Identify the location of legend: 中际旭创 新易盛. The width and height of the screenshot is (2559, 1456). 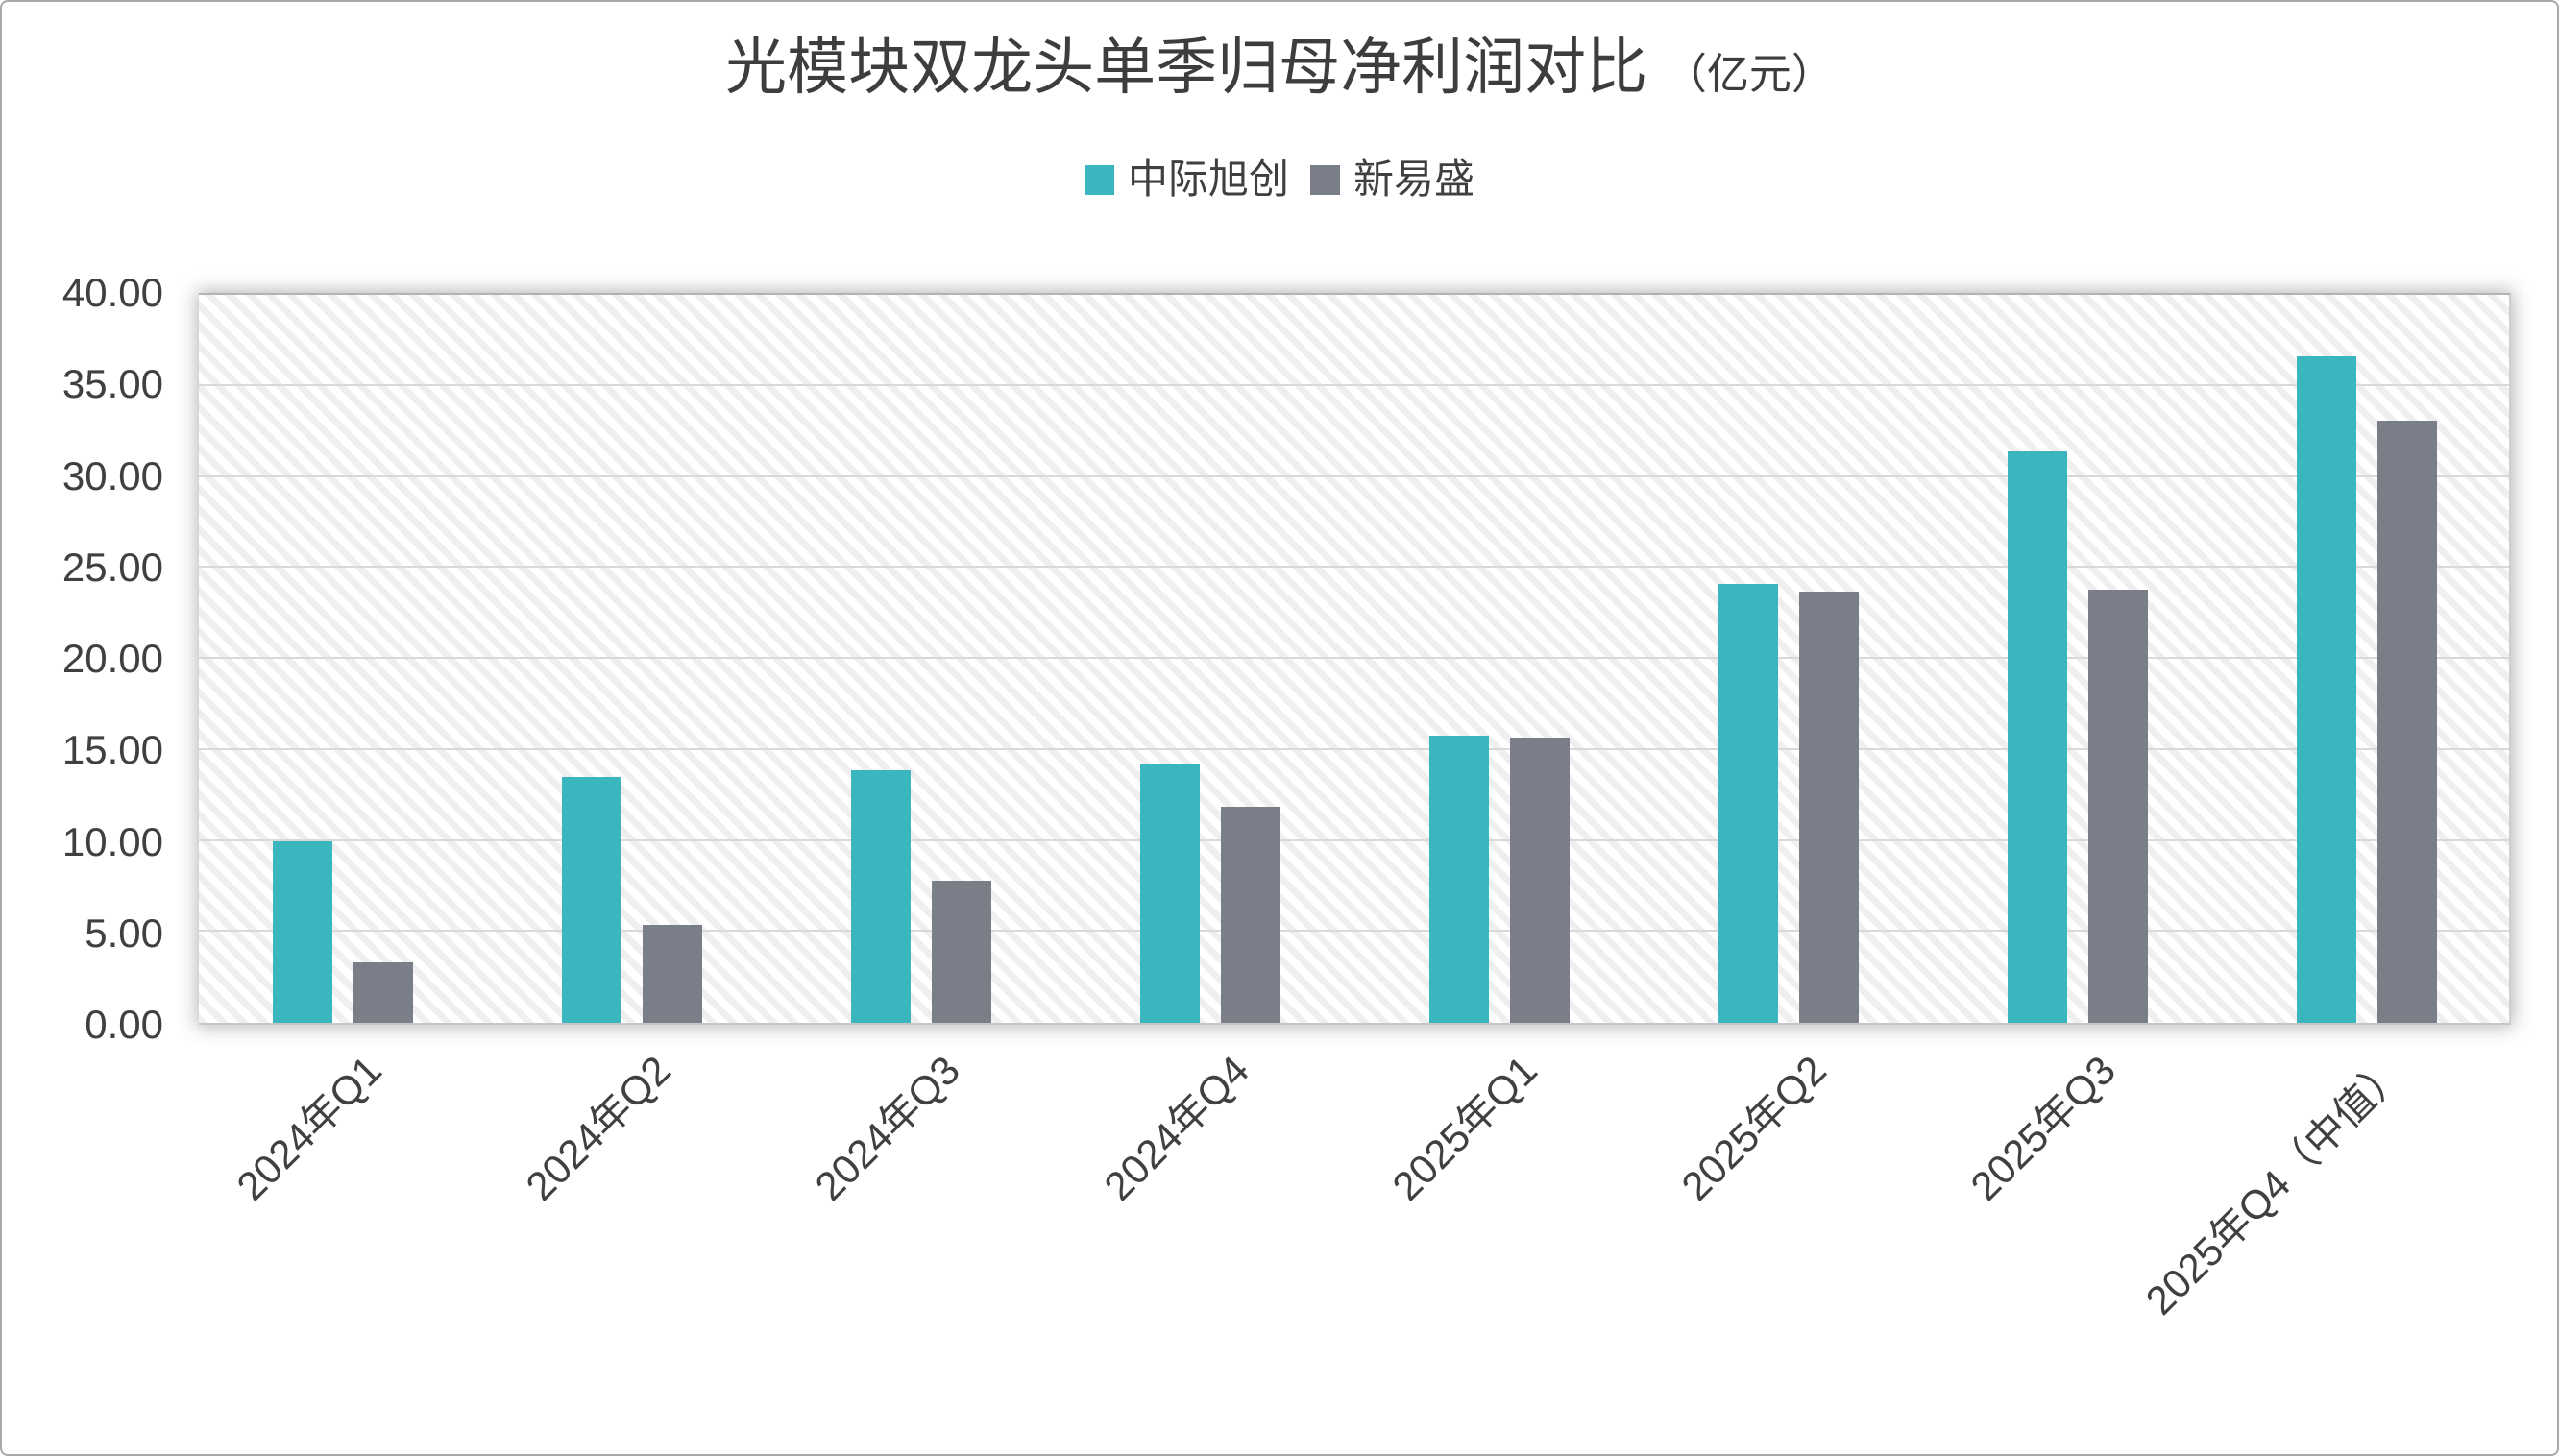
(1279, 180).